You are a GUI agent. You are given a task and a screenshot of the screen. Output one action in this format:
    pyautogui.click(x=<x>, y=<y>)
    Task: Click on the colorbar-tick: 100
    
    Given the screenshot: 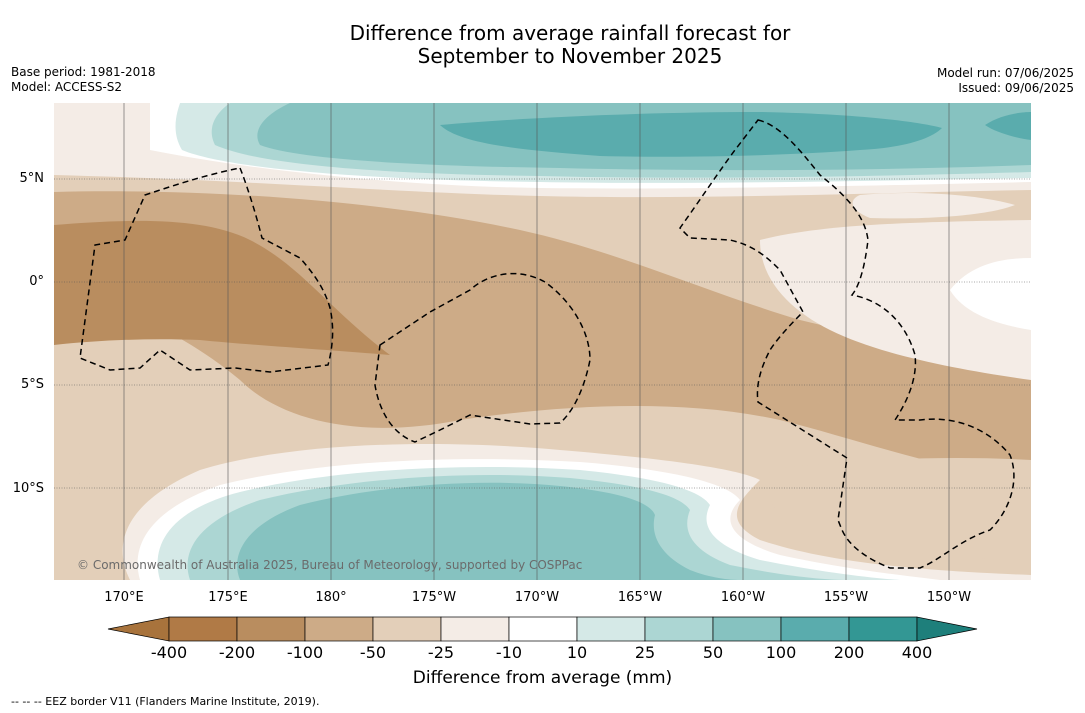 What is the action you would take?
    pyautogui.click(x=781, y=652)
    